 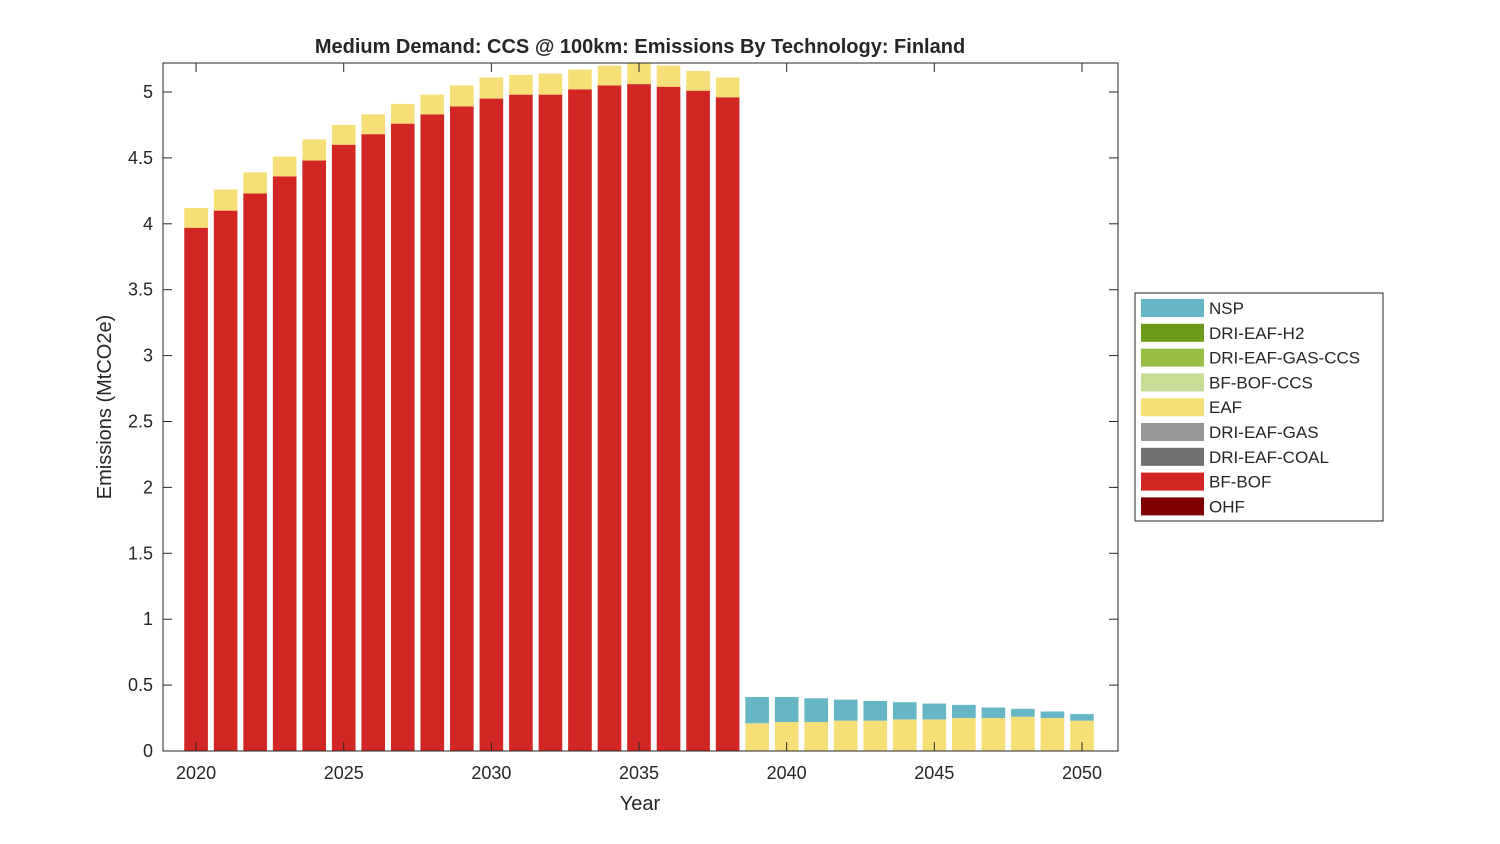 What do you see at coordinates (344, 773) in the screenshot?
I see `x-tick-label: 2025` at bounding box center [344, 773].